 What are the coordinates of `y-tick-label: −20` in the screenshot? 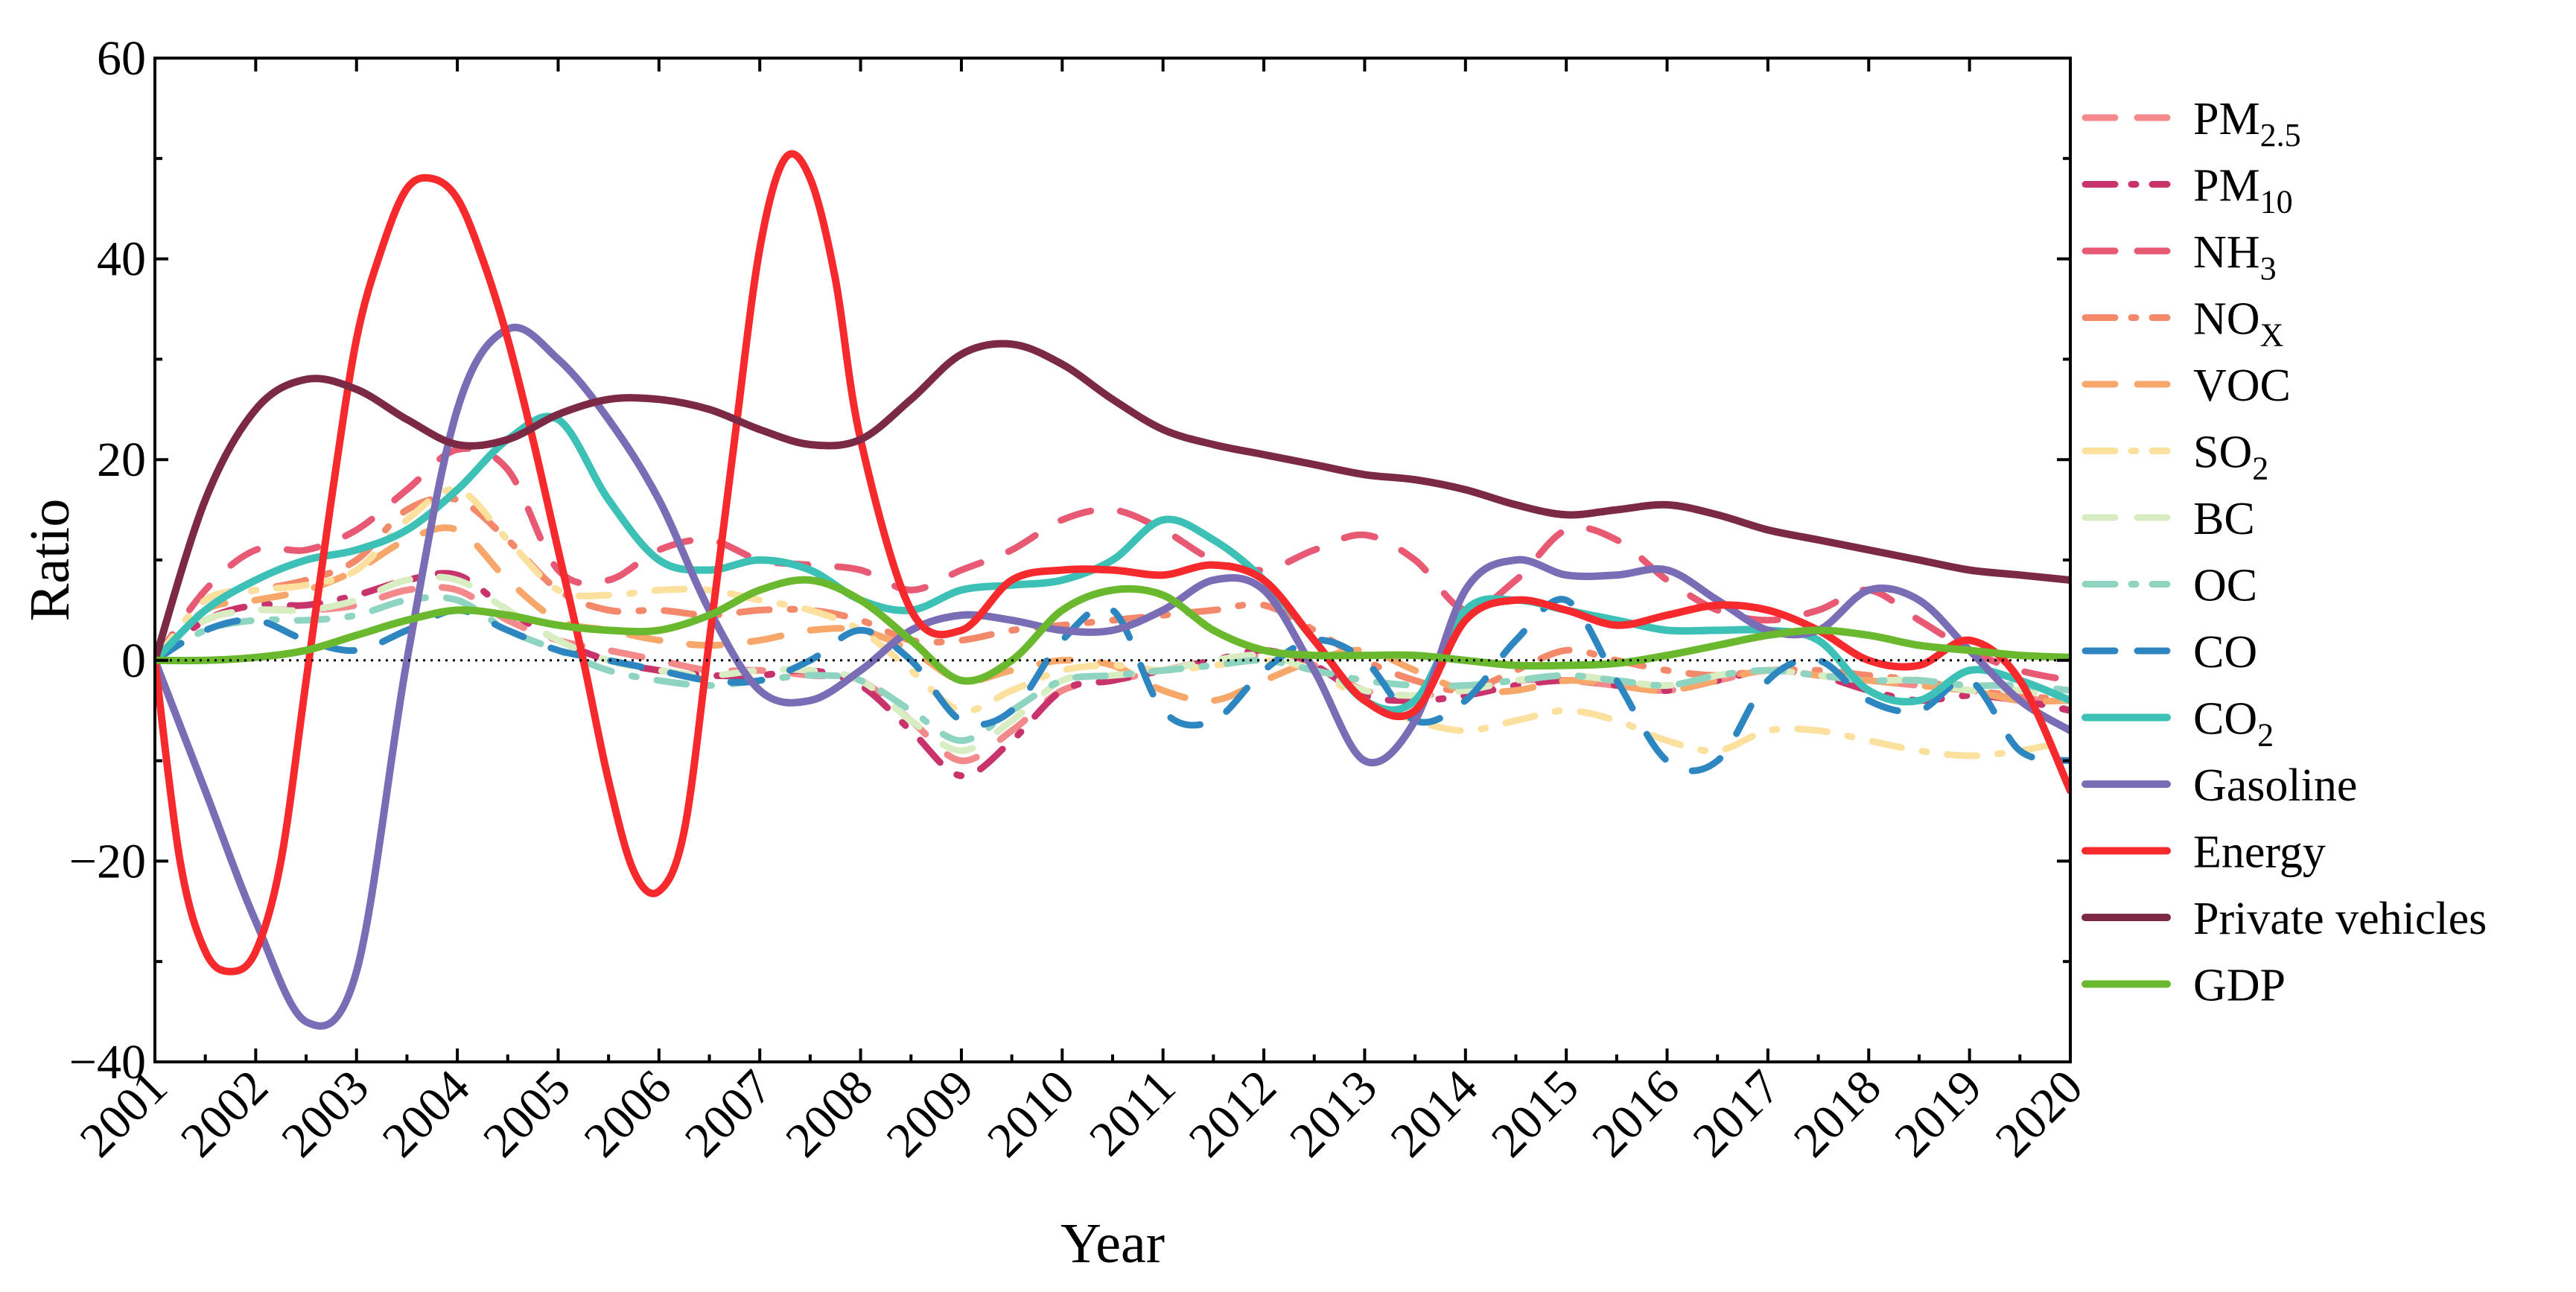 It's located at (107, 861).